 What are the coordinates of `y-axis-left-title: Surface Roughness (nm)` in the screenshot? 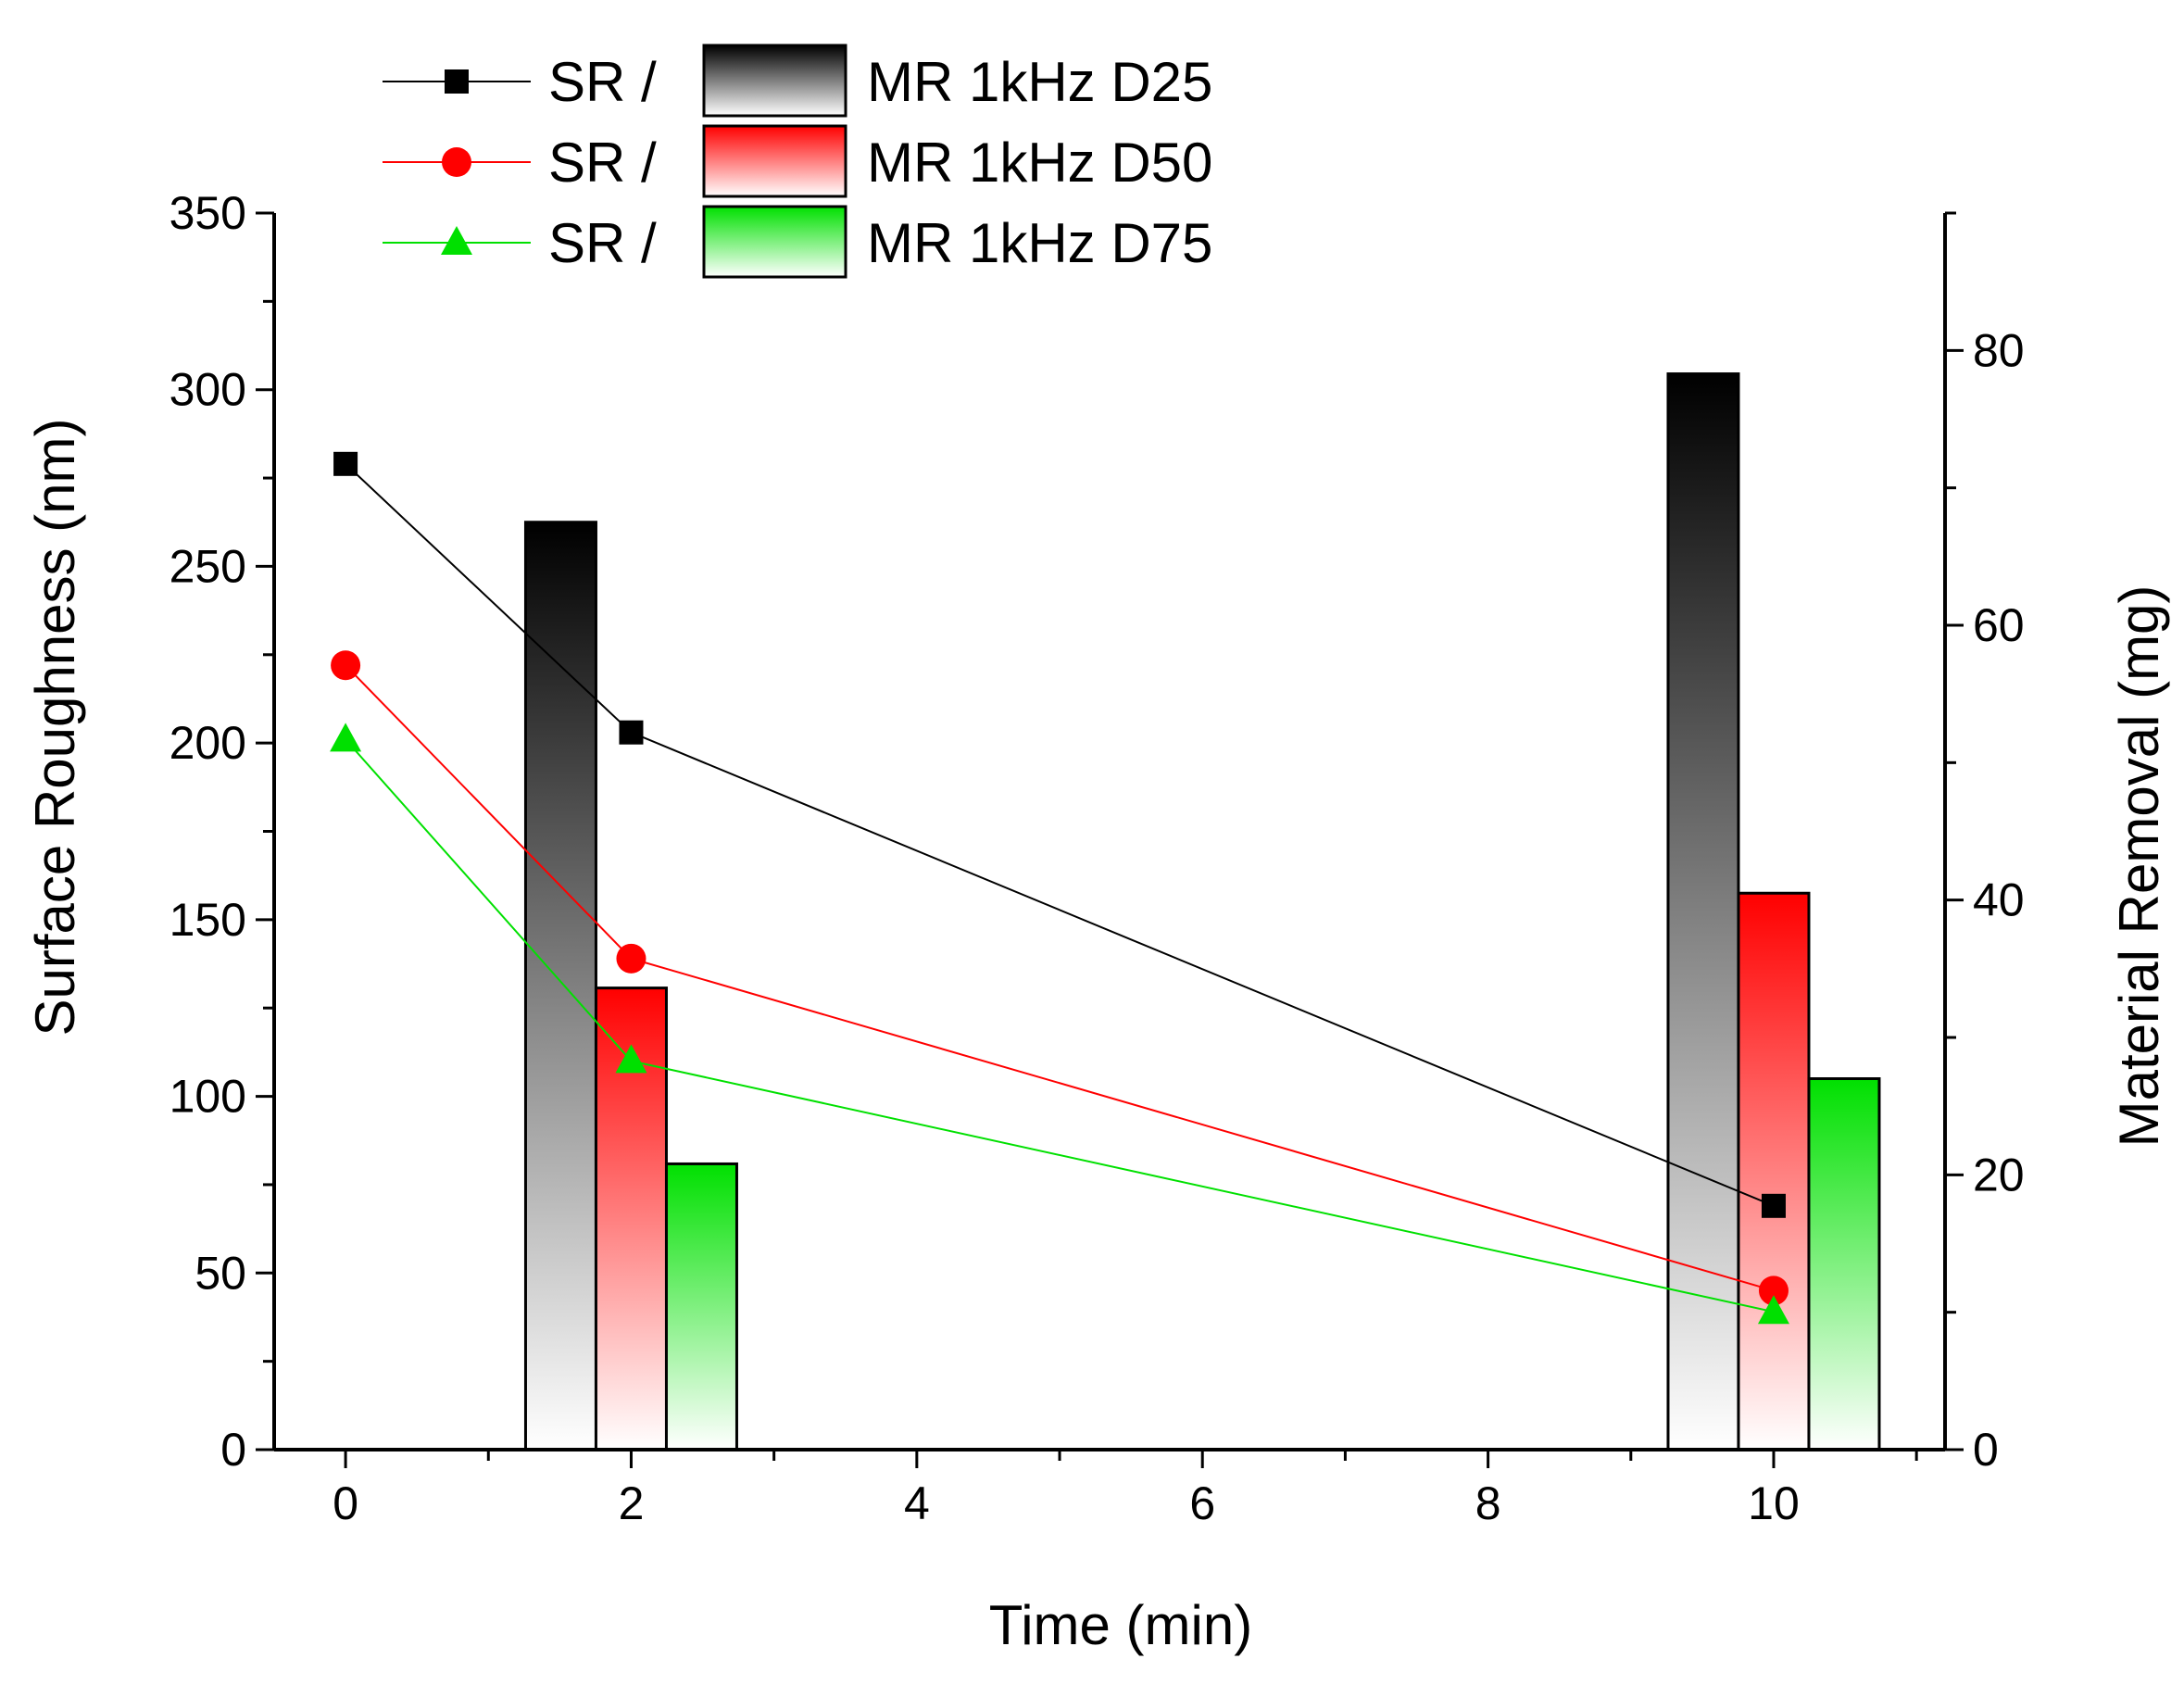 It's located at (55, 728).